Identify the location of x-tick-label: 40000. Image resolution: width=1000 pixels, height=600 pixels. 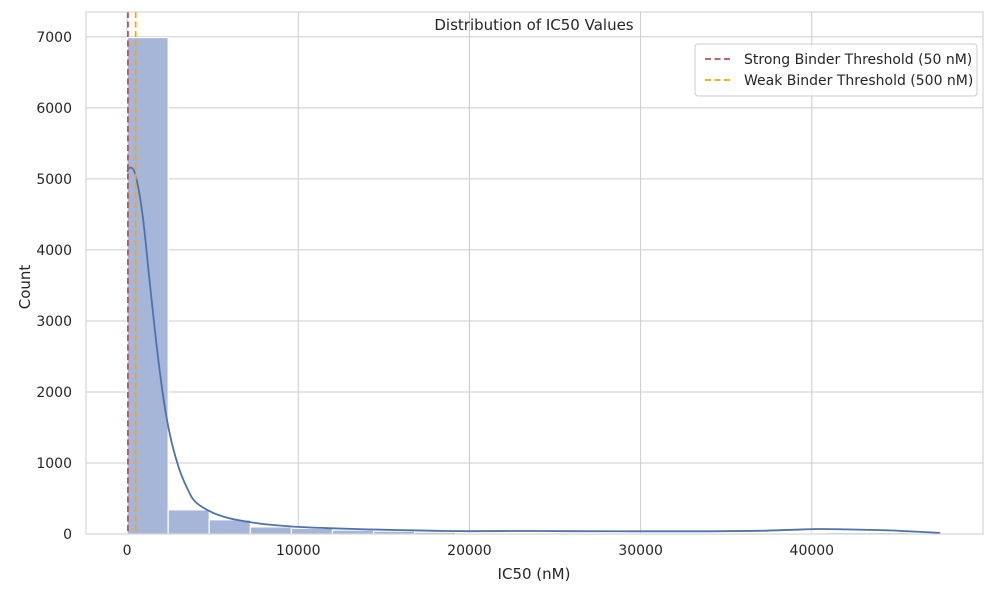
(812, 551).